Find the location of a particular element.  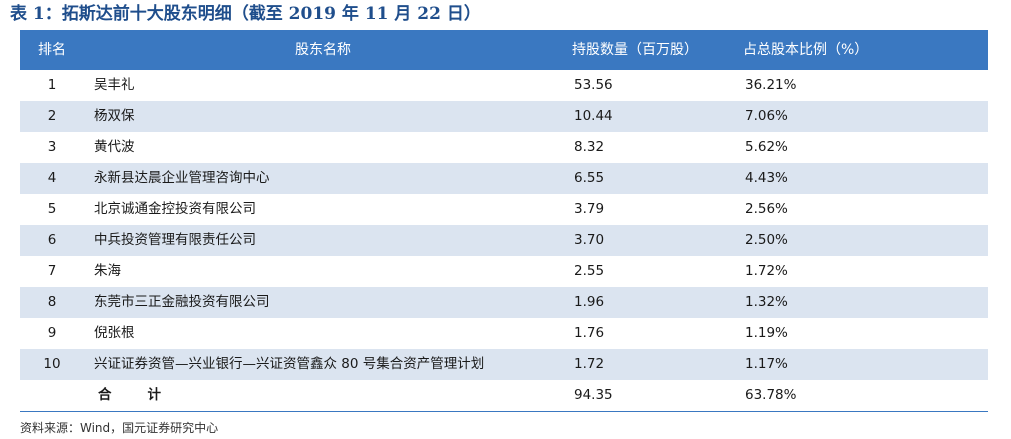

table-row: 2 杨双保 10.44 7.06% is located at coordinates (504, 116).